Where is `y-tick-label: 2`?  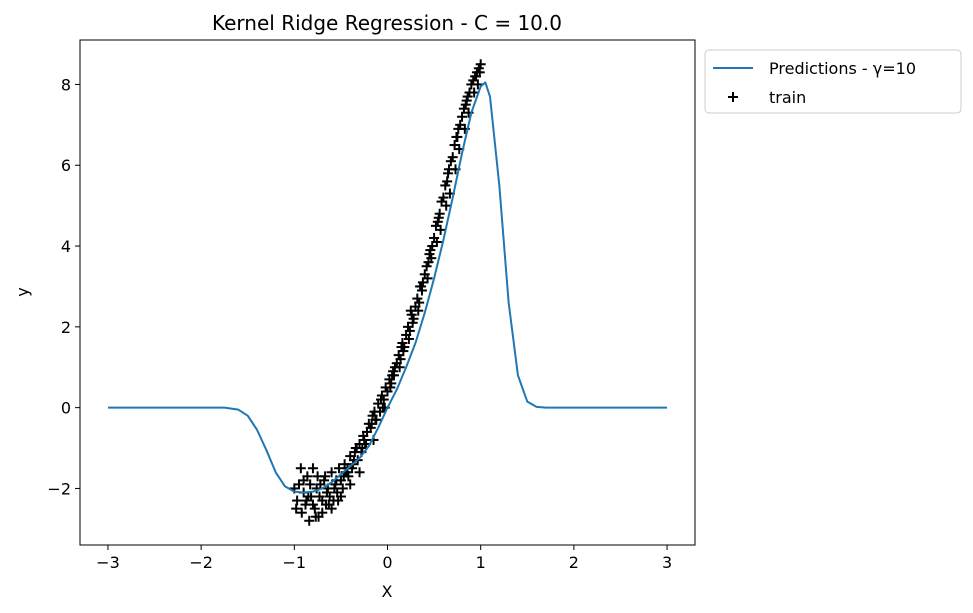 y-tick-label: 2 is located at coordinates (66, 327).